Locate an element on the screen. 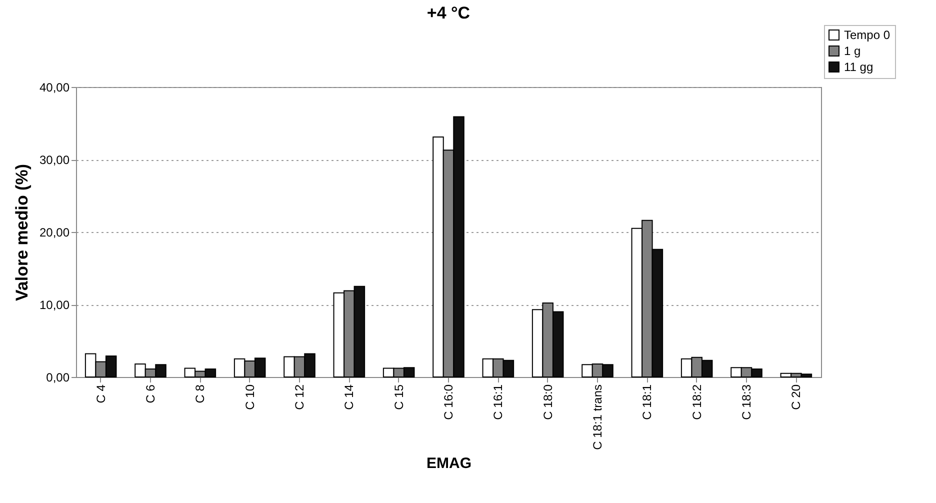 Image resolution: width=936 pixels, height=503 pixels. x-tick-label: C 18:2 is located at coordinates (697, 402).